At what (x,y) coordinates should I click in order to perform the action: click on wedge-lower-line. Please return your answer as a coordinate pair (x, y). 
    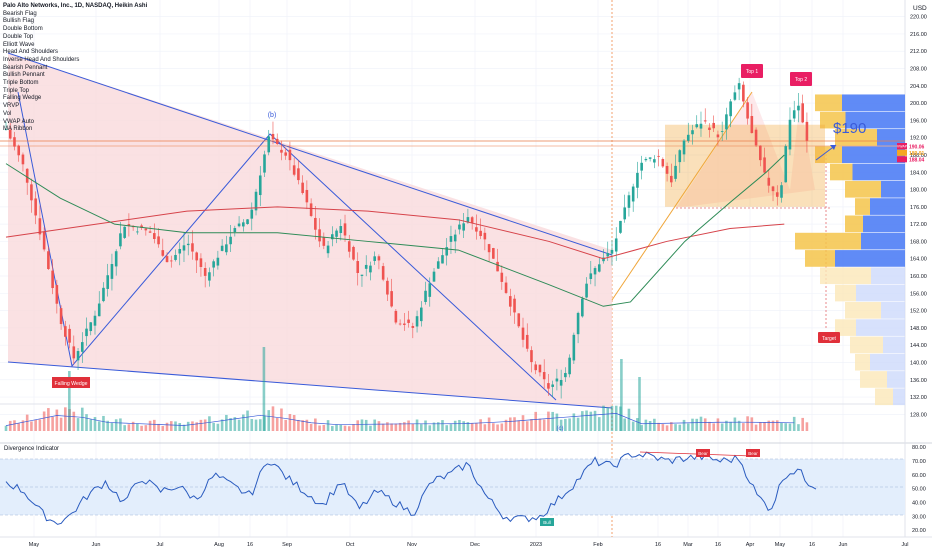
    Looking at the image, I should click on (310, 385).